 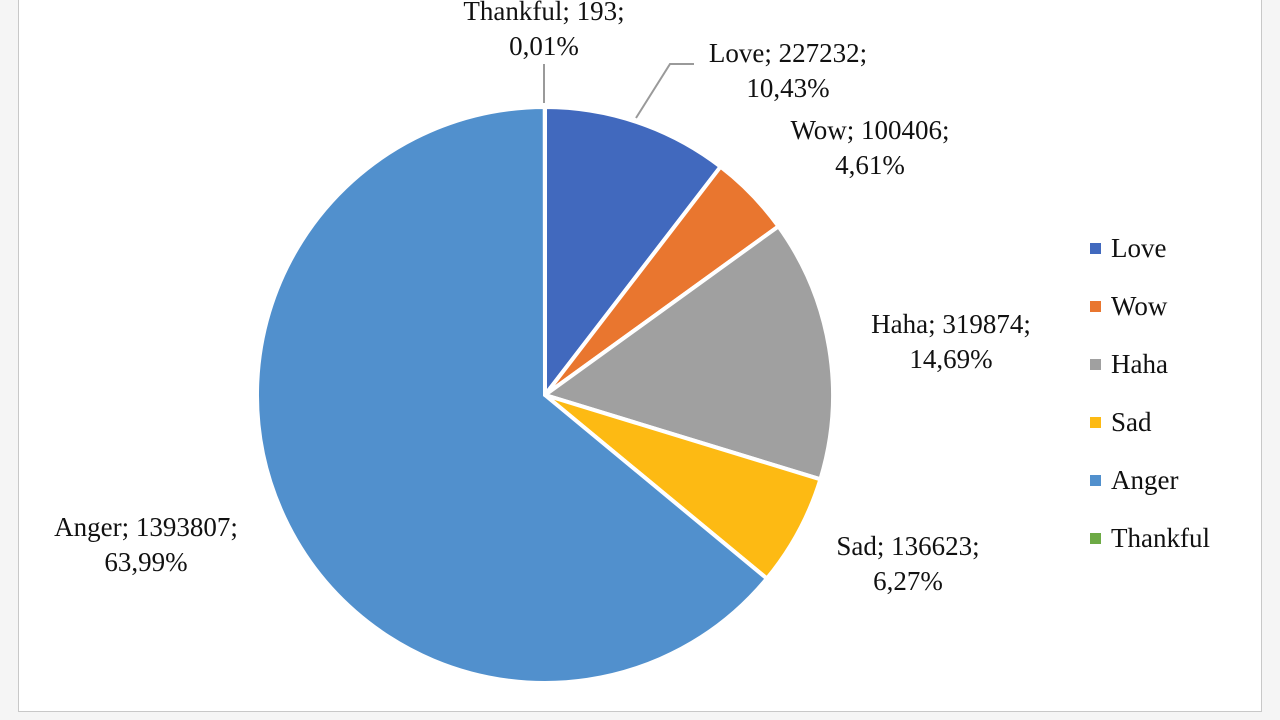 I want to click on legend-label-sad: Sad, so click(x=1131, y=422).